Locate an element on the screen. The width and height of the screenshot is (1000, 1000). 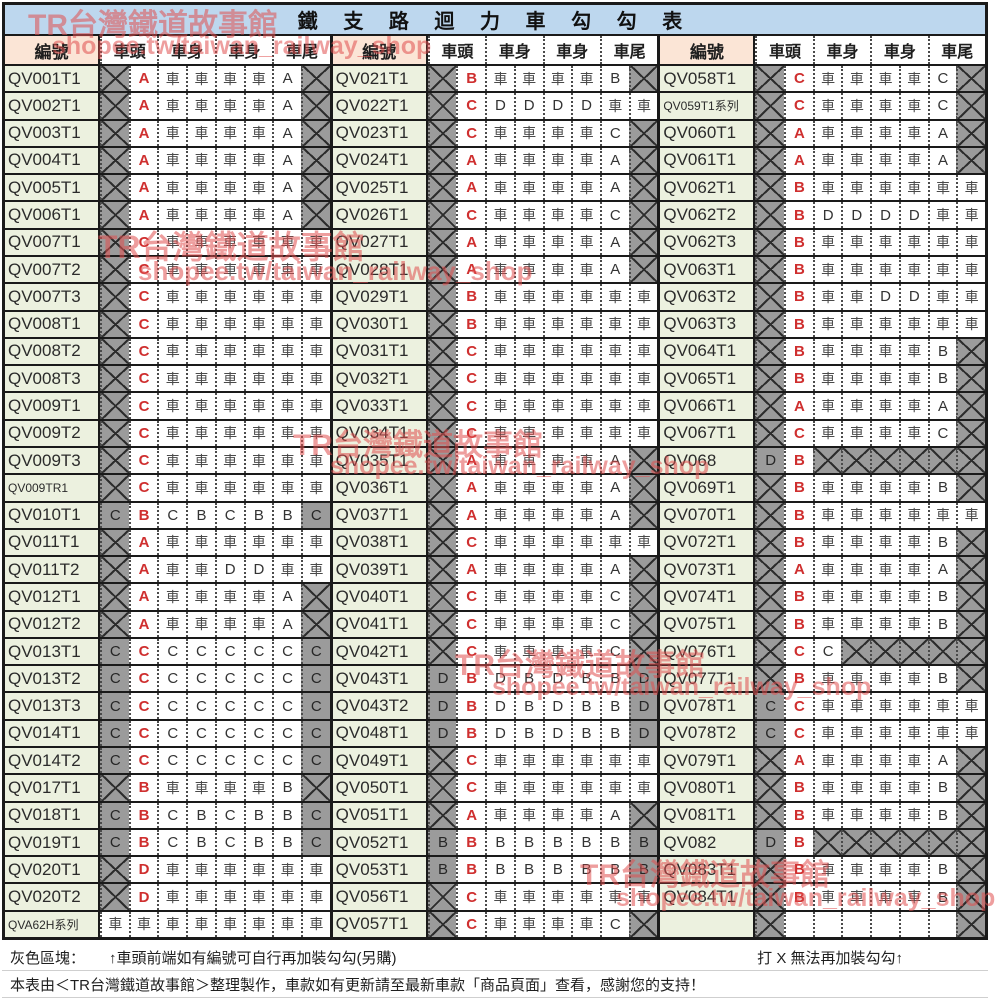
row-id-cell: QV064T1 is located at coordinates (708, 351).